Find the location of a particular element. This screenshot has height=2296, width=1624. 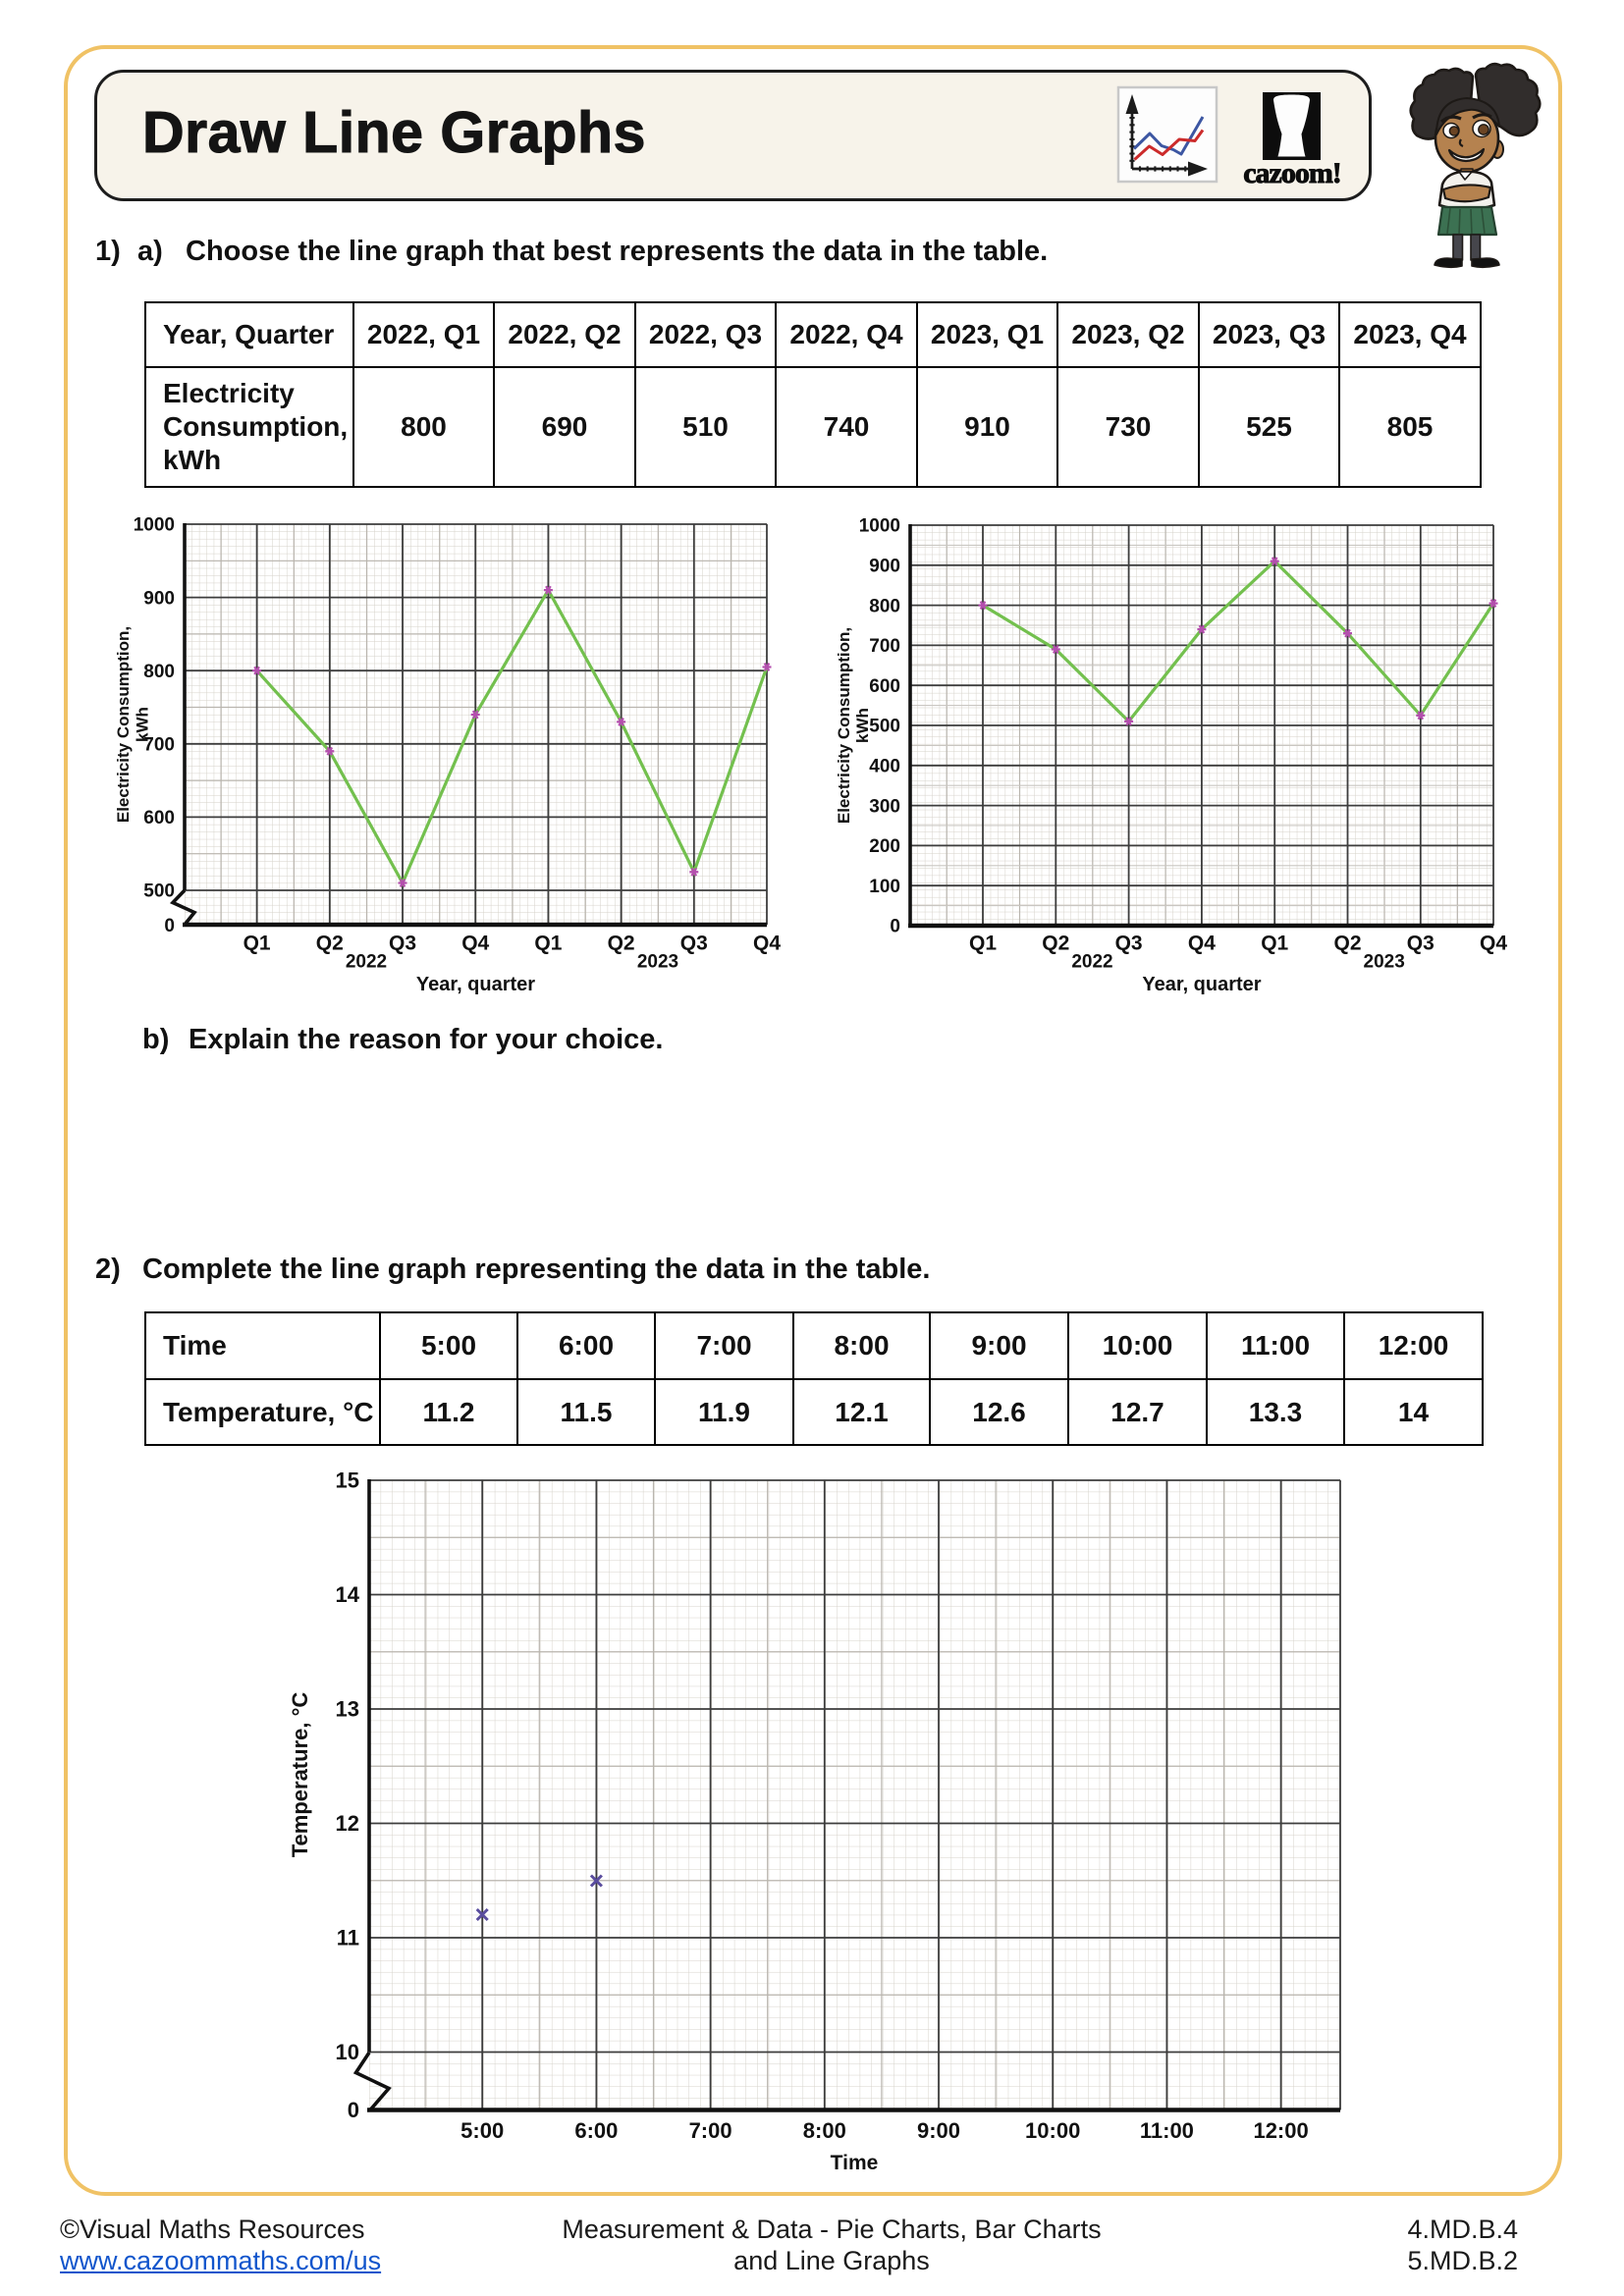

svg-text: 8:00 is located at coordinates (824, 2130).